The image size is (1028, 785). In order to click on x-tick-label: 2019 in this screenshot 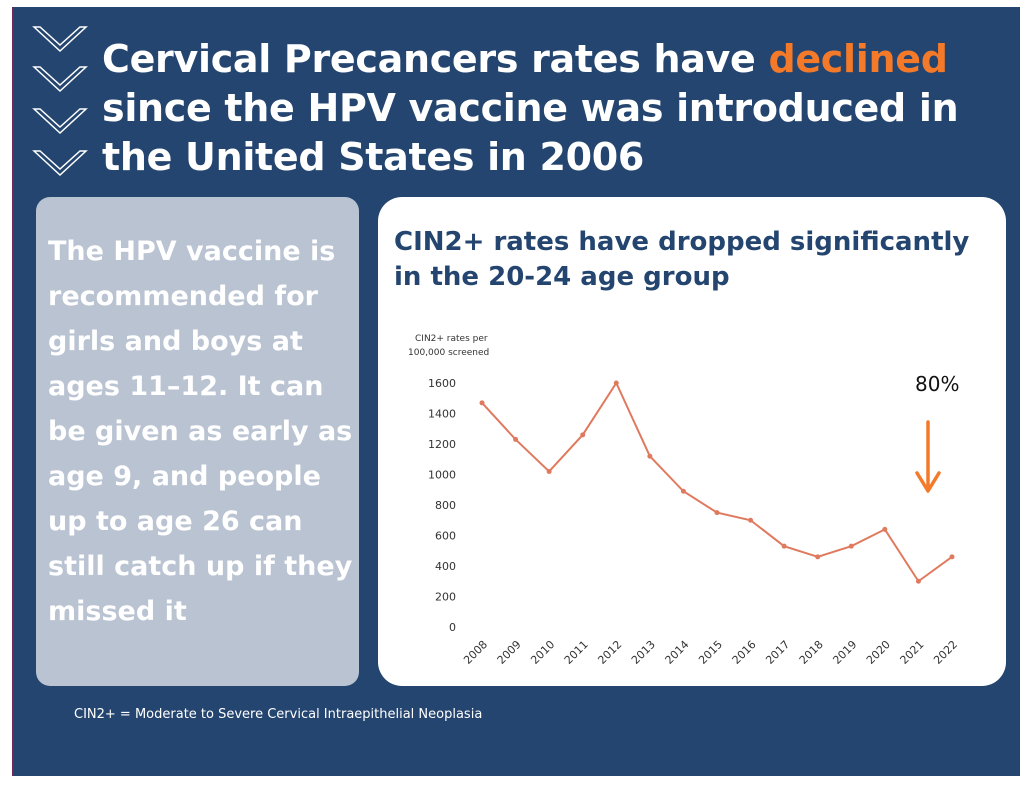, I will do `click(844, 652)`.